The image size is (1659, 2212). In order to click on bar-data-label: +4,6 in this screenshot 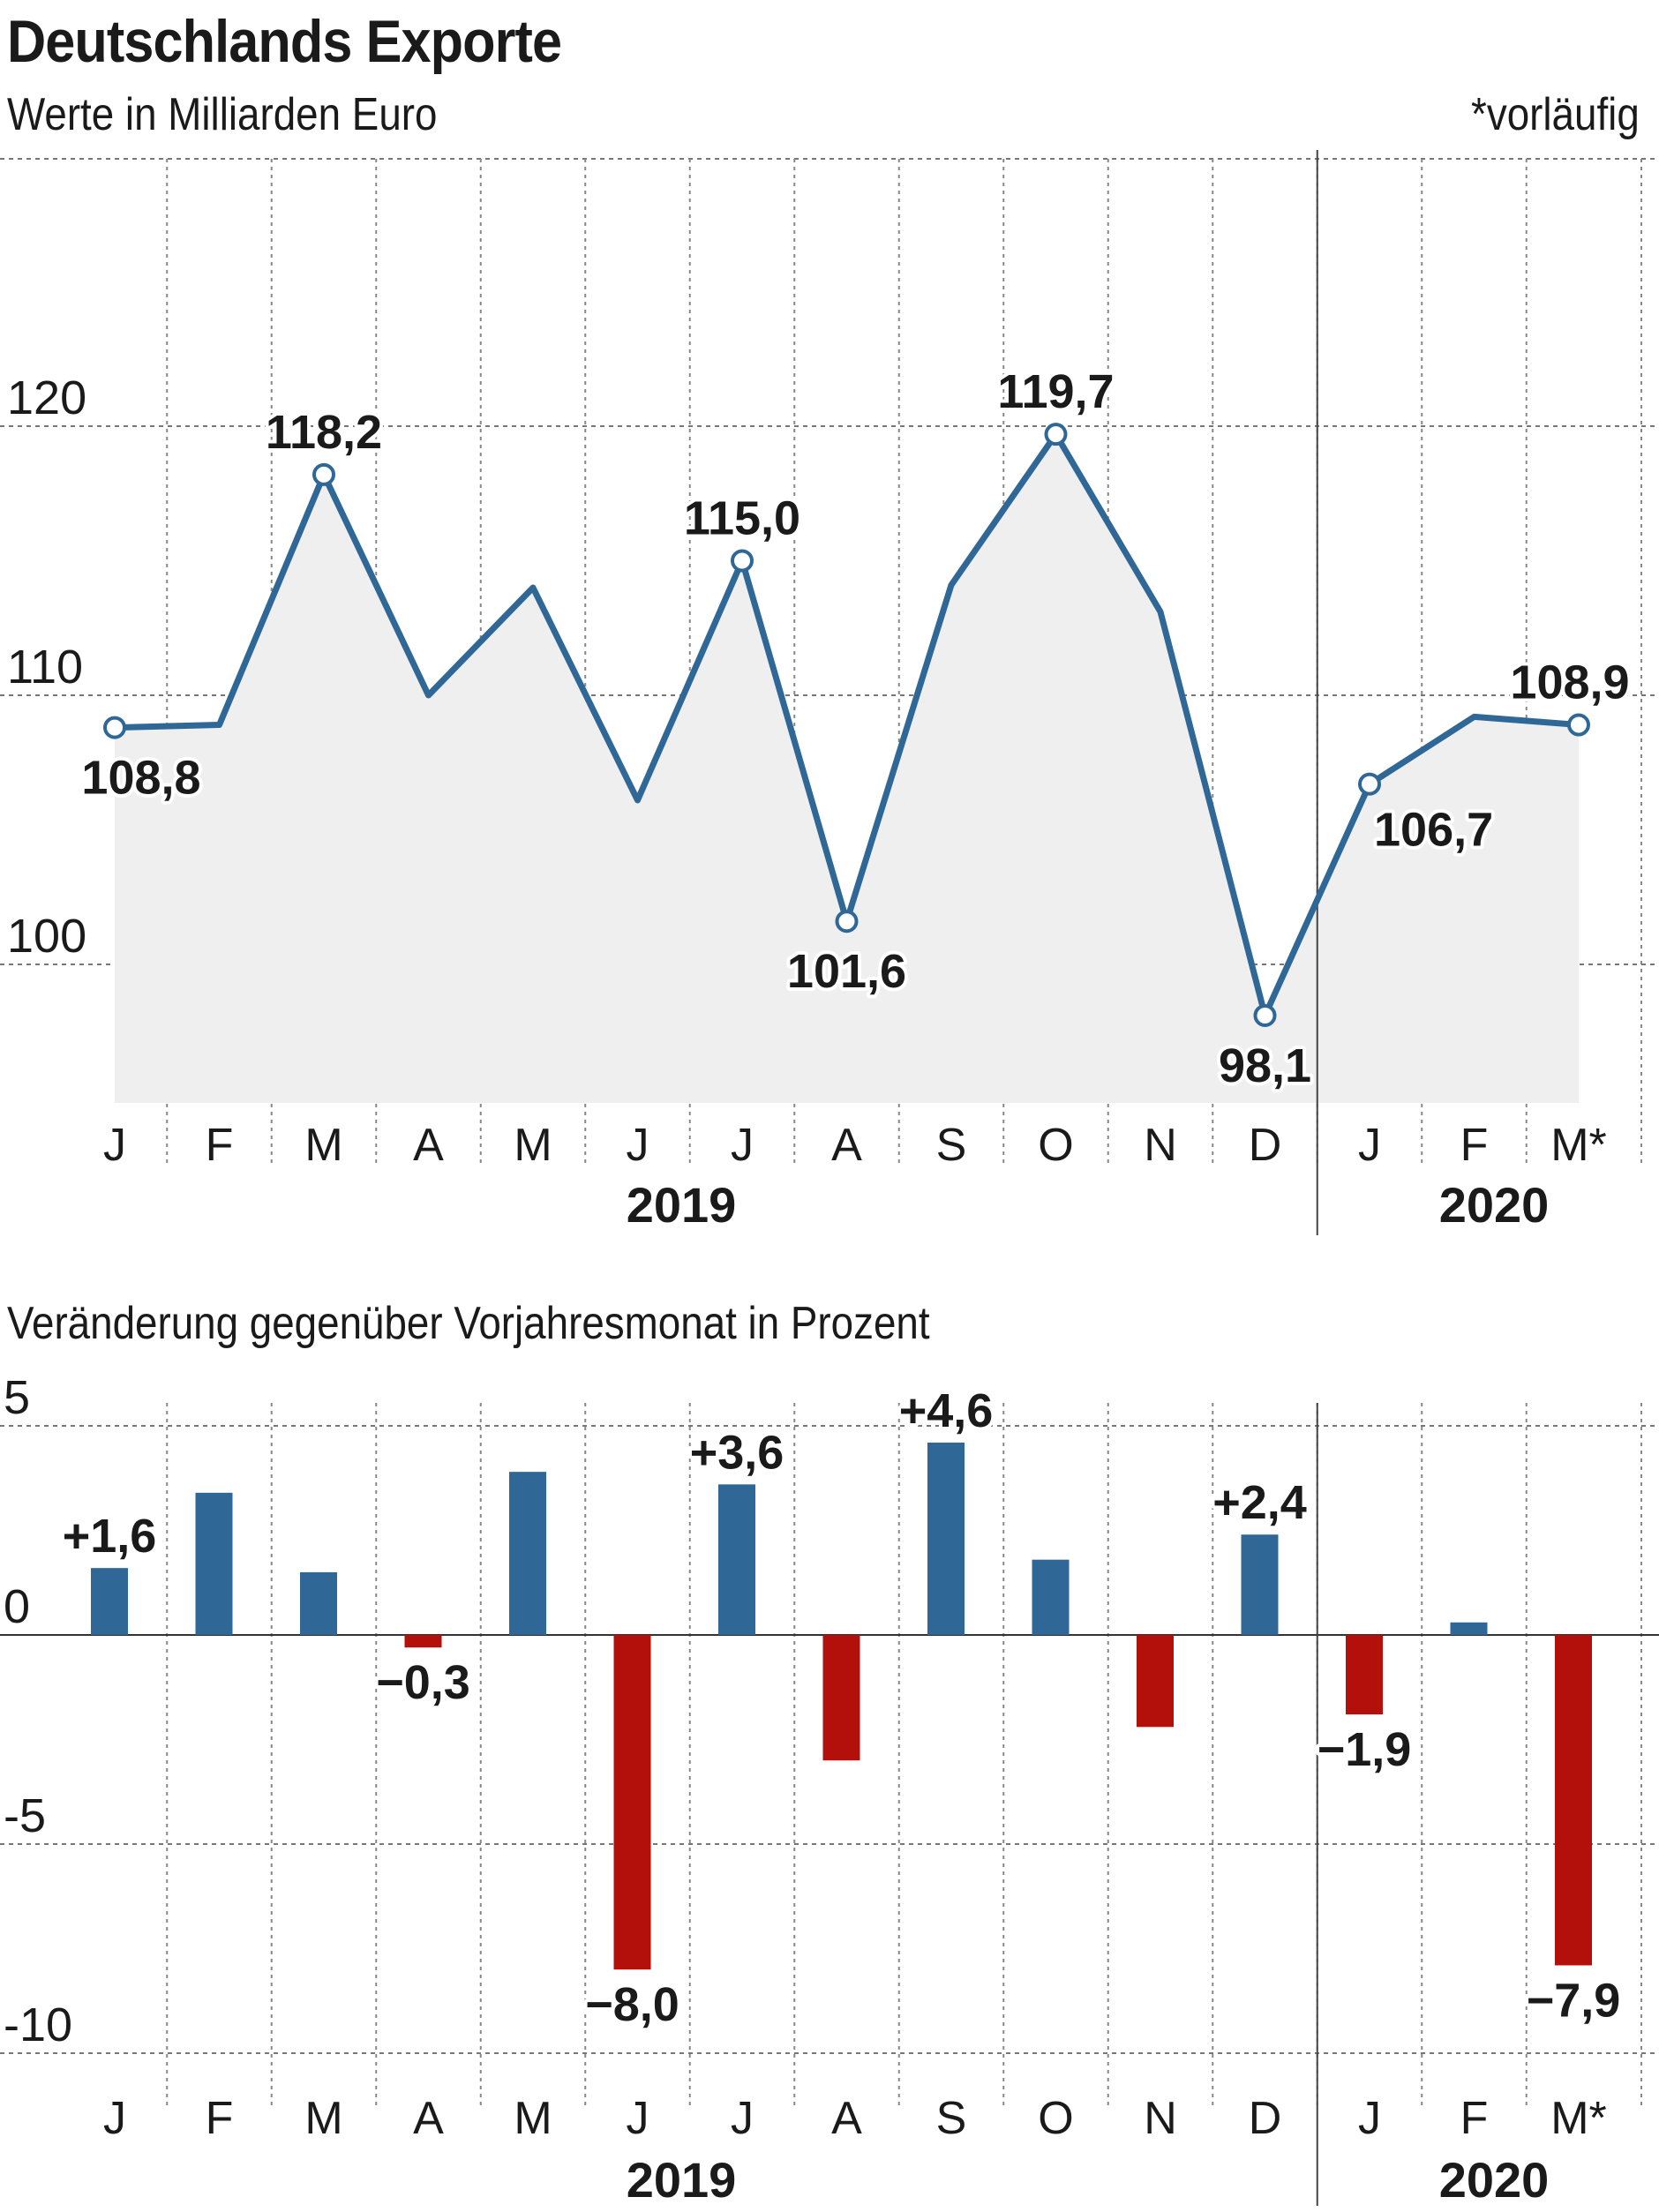, I will do `click(946, 1411)`.